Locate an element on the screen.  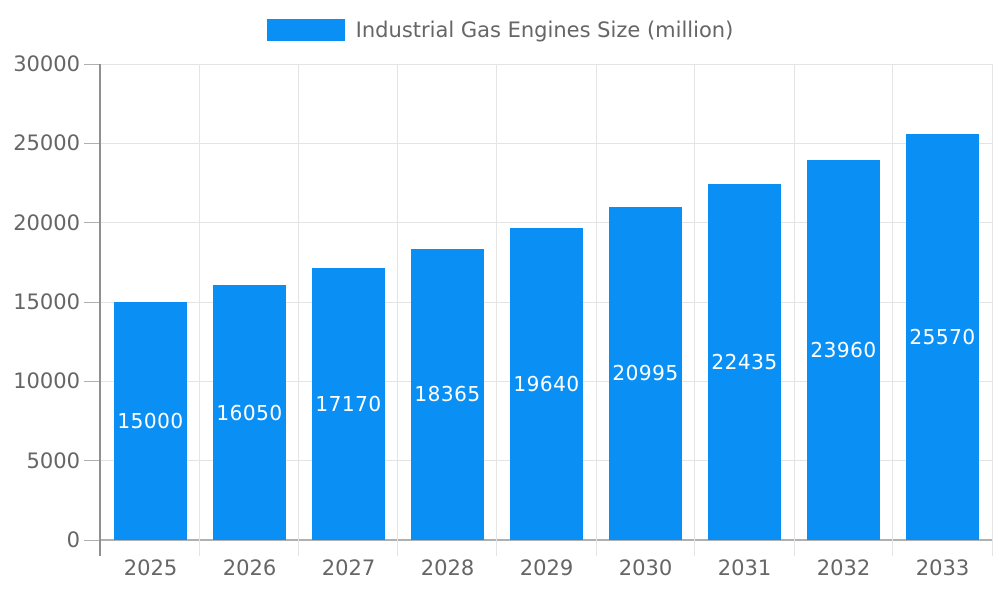
legend-item: Industrial Gas Engines Size (million) is located at coordinates (500, 30).